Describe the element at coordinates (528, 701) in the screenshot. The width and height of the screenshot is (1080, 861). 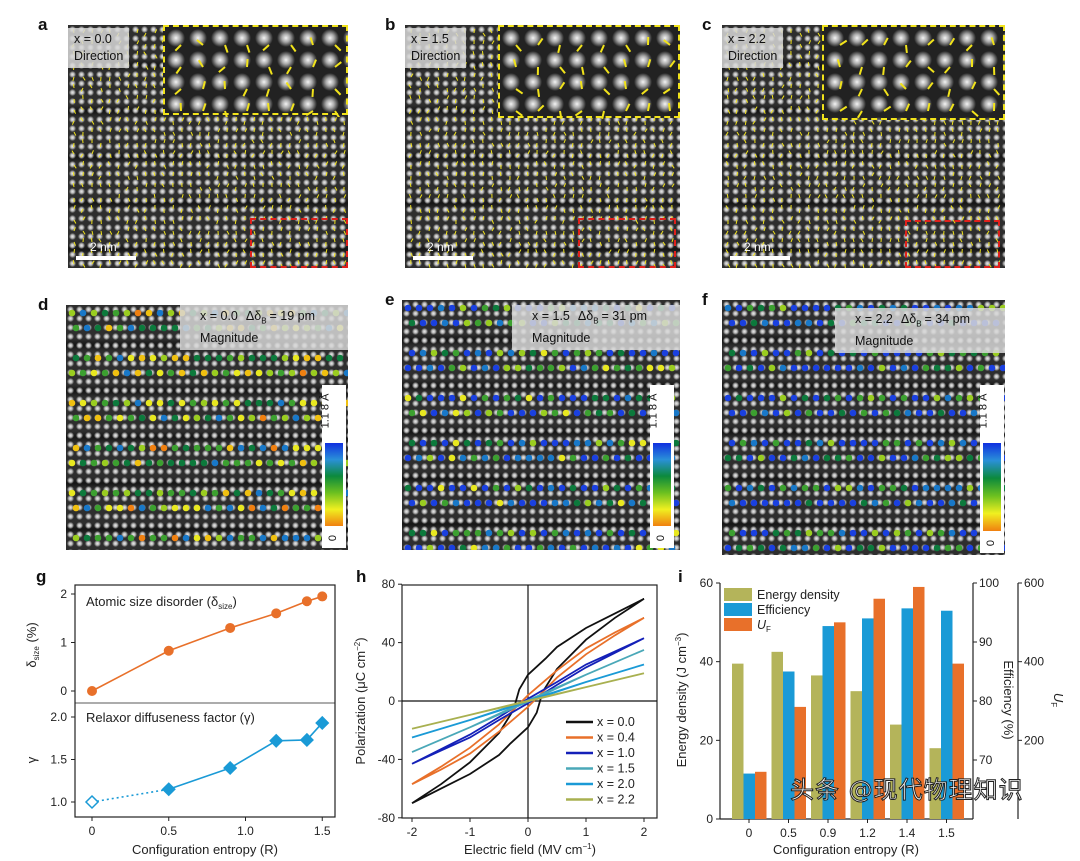
I see `hysteresis-loop` at that location.